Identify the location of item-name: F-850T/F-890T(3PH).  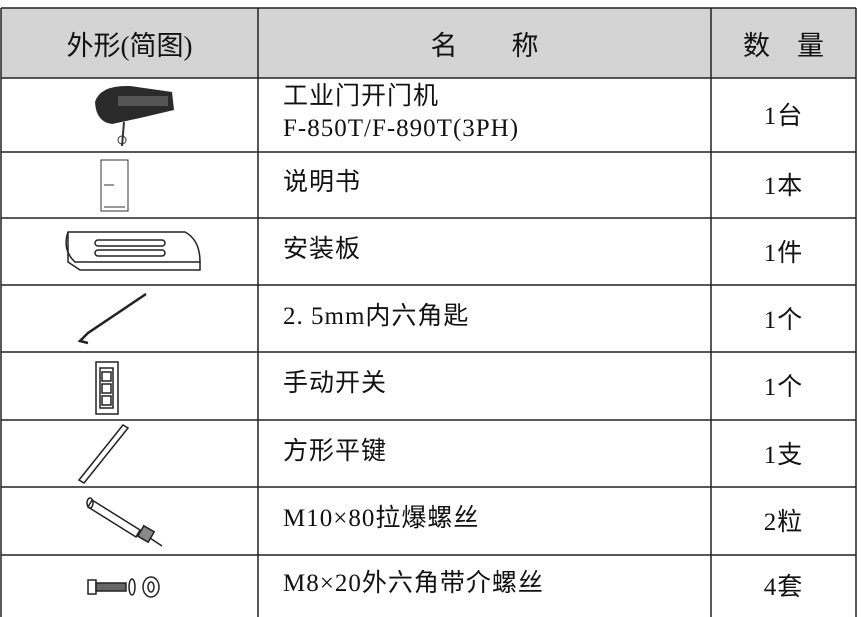
(401, 128).